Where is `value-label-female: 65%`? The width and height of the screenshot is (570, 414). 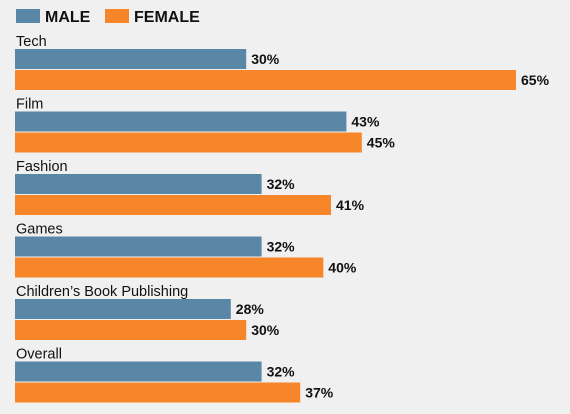 value-label-female: 65% is located at coordinates (535, 80).